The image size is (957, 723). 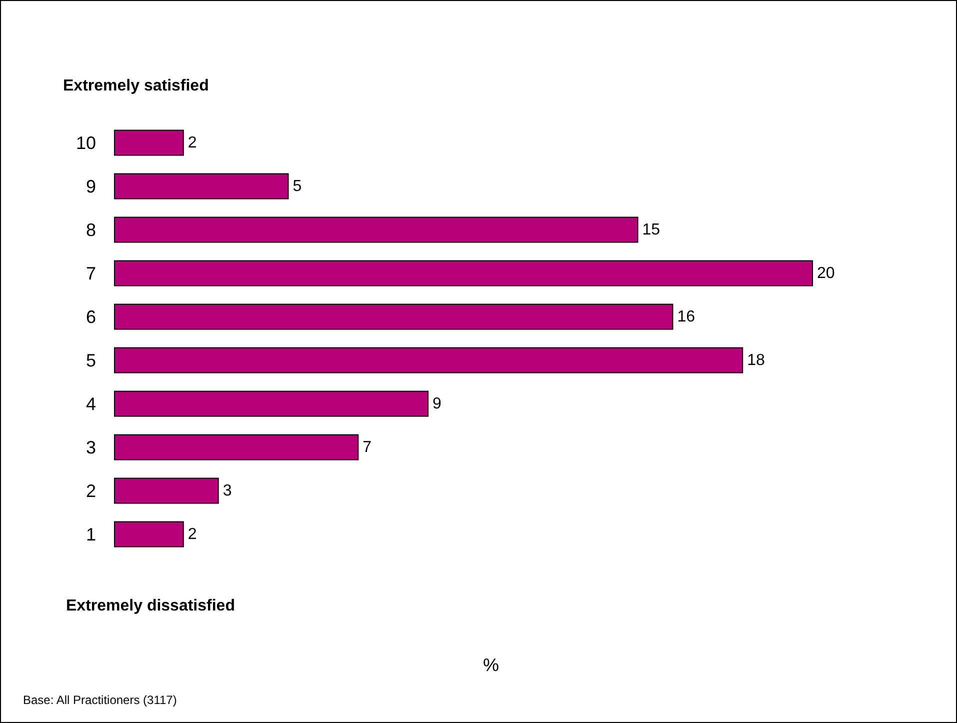 I want to click on y-tick-label: 1, so click(x=91, y=534).